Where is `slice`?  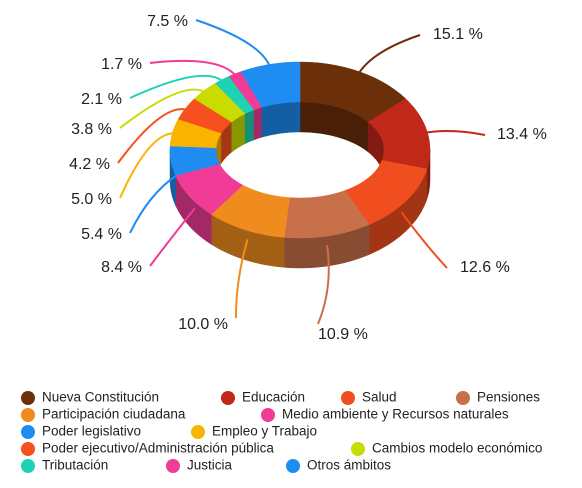 slice is located at coordinates (270, 84).